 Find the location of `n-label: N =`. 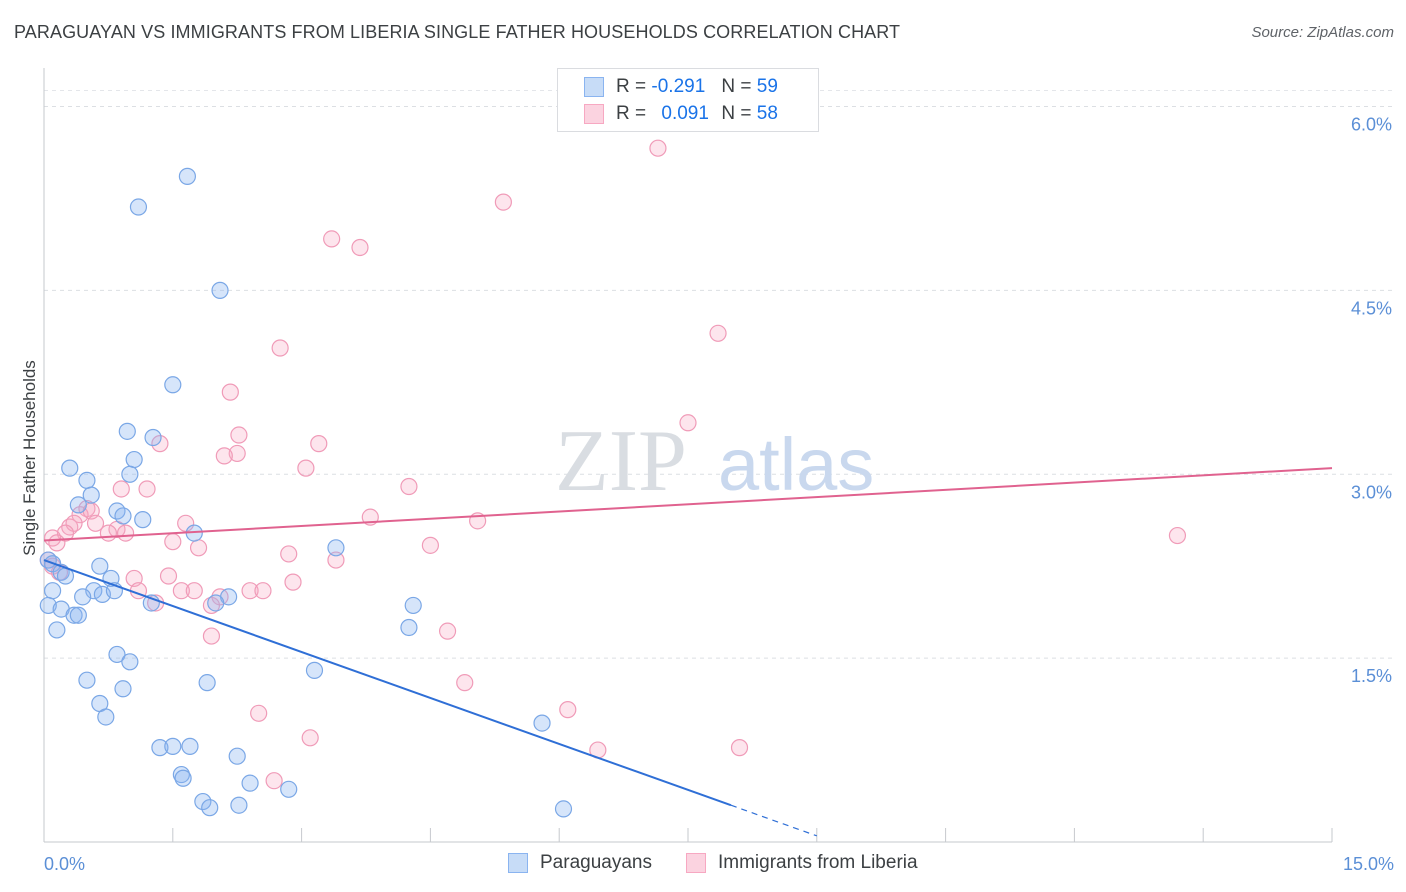

n-label: N = is located at coordinates (736, 86).